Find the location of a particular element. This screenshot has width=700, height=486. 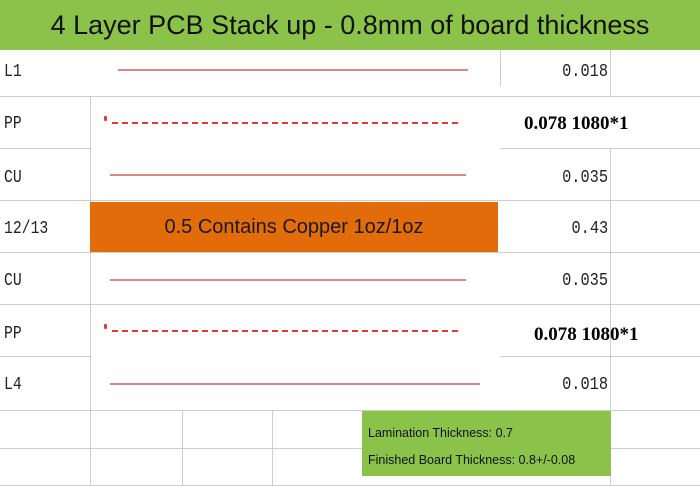

layer-thickness: 0.43 is located at coordinates (589, 229).